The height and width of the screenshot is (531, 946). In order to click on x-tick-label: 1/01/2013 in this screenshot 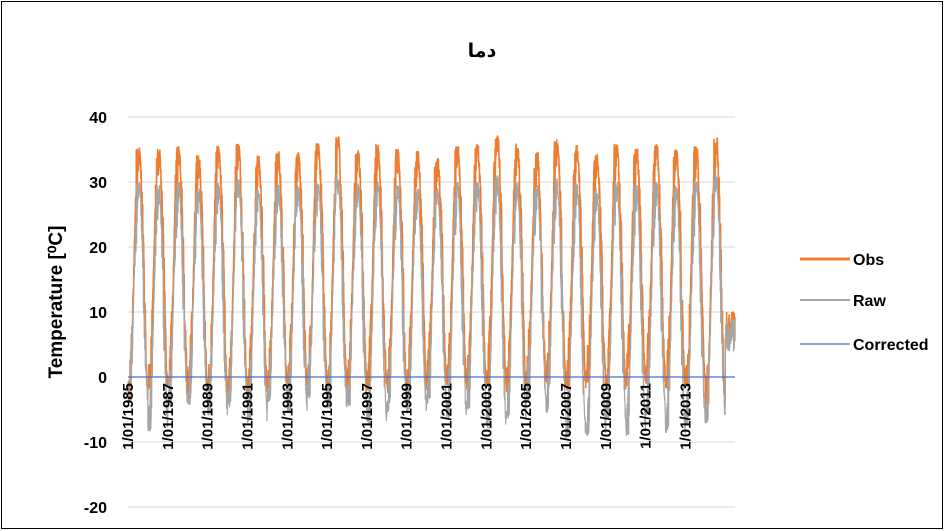, I will do `click(685, 416)`.